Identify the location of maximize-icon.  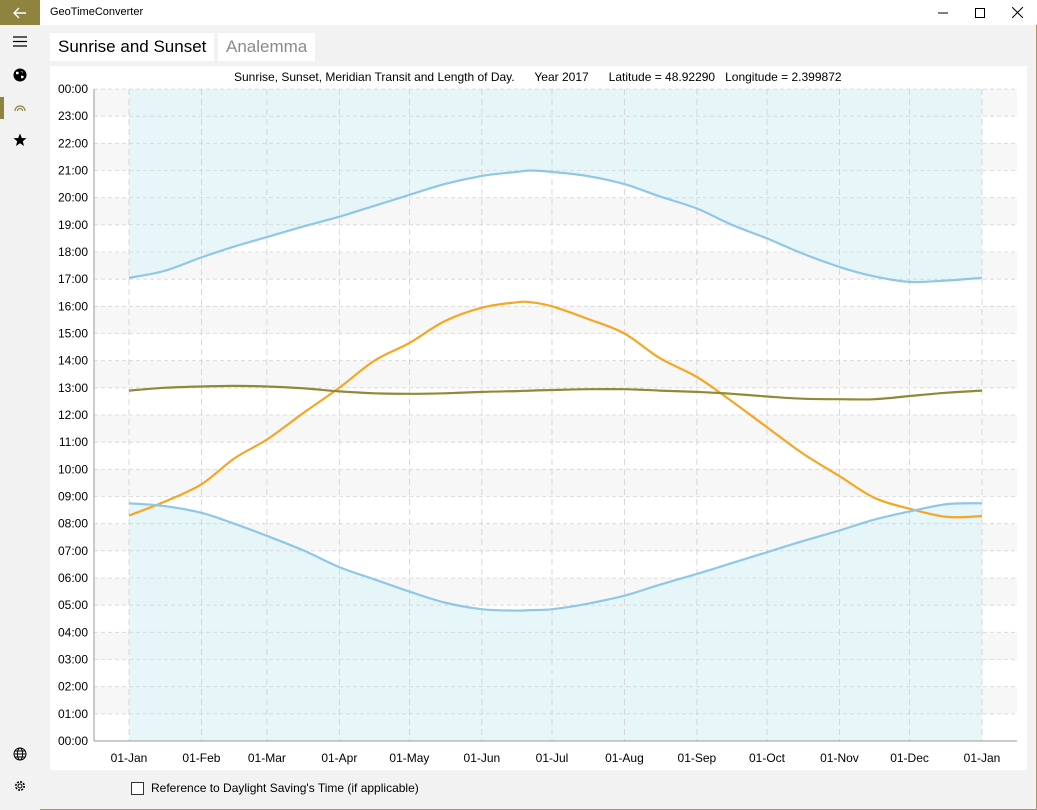
(980, 12).